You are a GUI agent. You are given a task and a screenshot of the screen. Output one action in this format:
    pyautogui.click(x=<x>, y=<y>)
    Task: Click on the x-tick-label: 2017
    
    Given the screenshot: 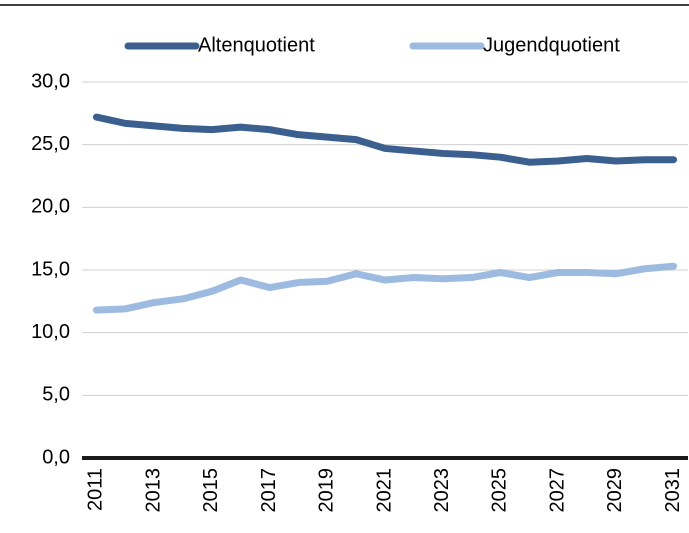 What is the action you would take?
    pyautogui.click(x=269, y=490)
    